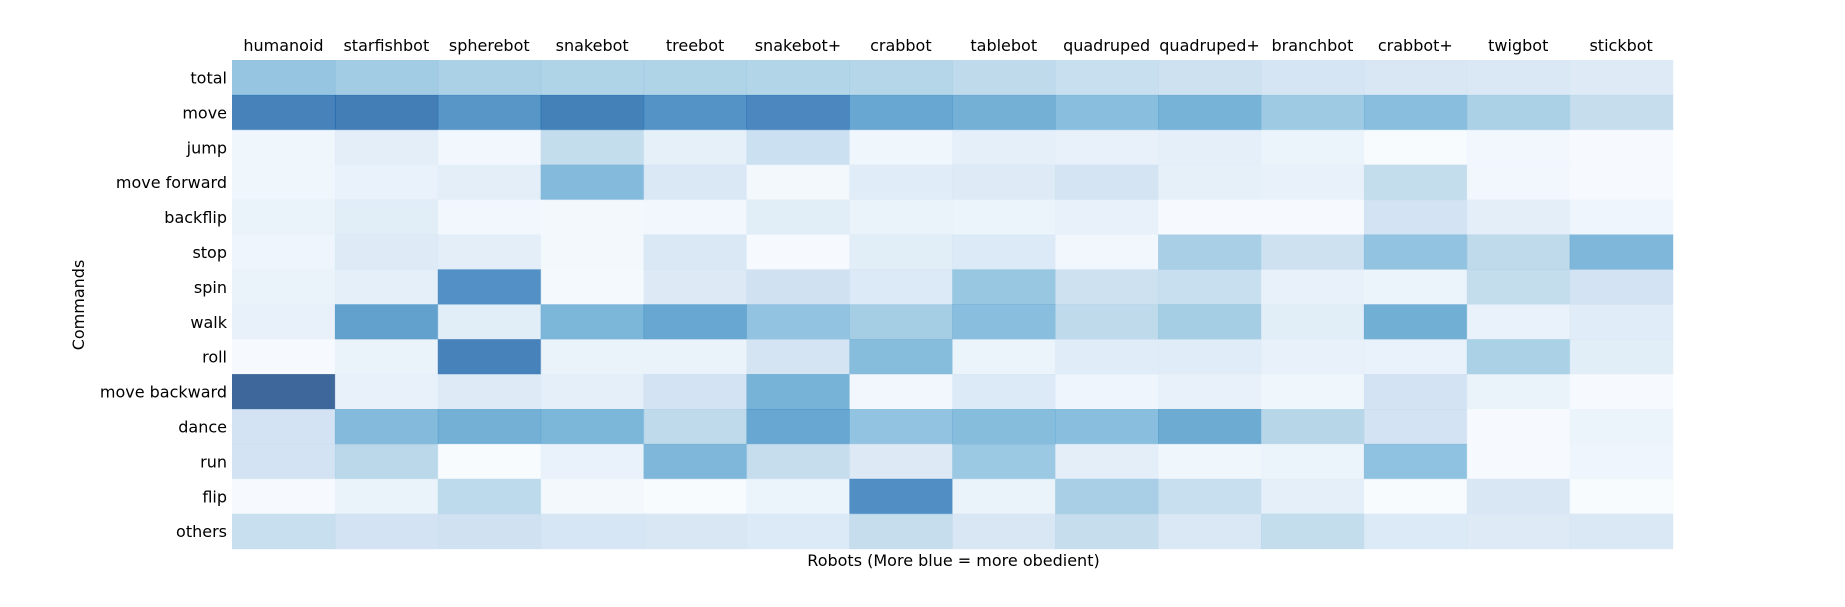 The height and width of the screenshot is (607, 1845). Describe the element at coordinates (798, 45) in the screenshot. I see `column-tick-label: snakebot+` at that location.